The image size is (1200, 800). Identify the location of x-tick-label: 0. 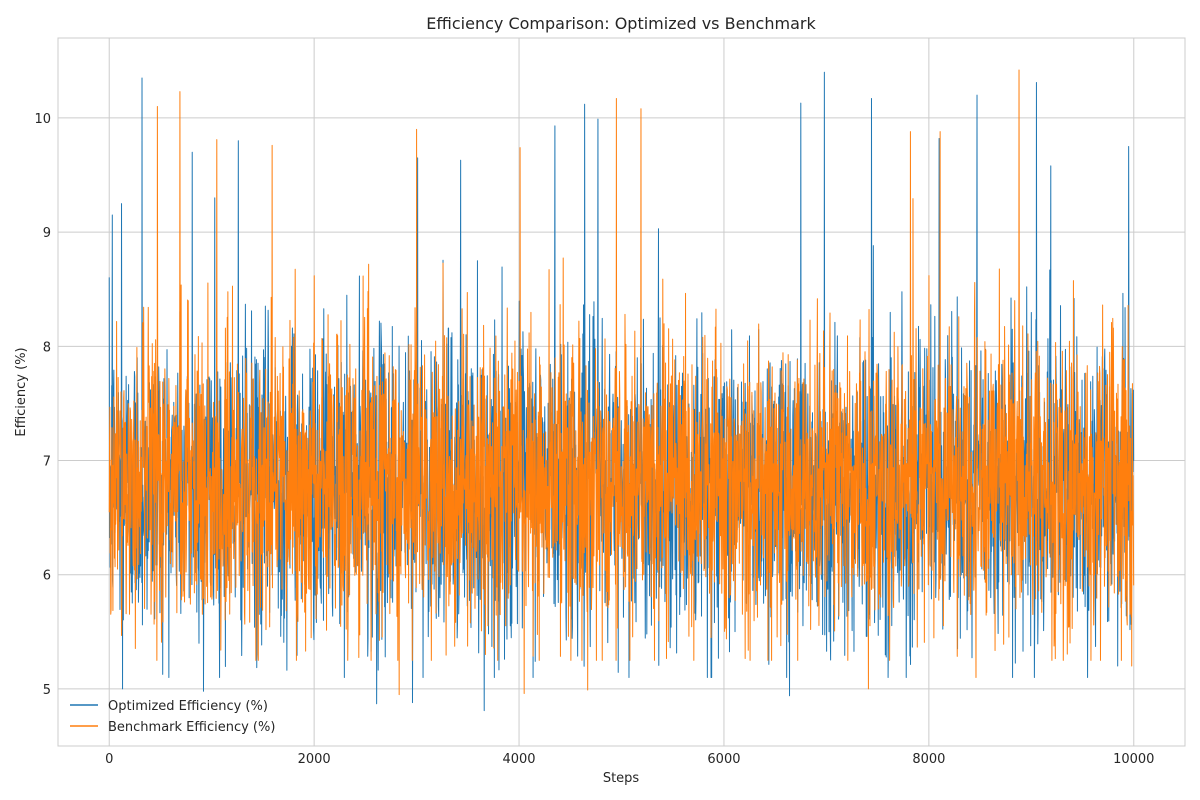
(109, 759).